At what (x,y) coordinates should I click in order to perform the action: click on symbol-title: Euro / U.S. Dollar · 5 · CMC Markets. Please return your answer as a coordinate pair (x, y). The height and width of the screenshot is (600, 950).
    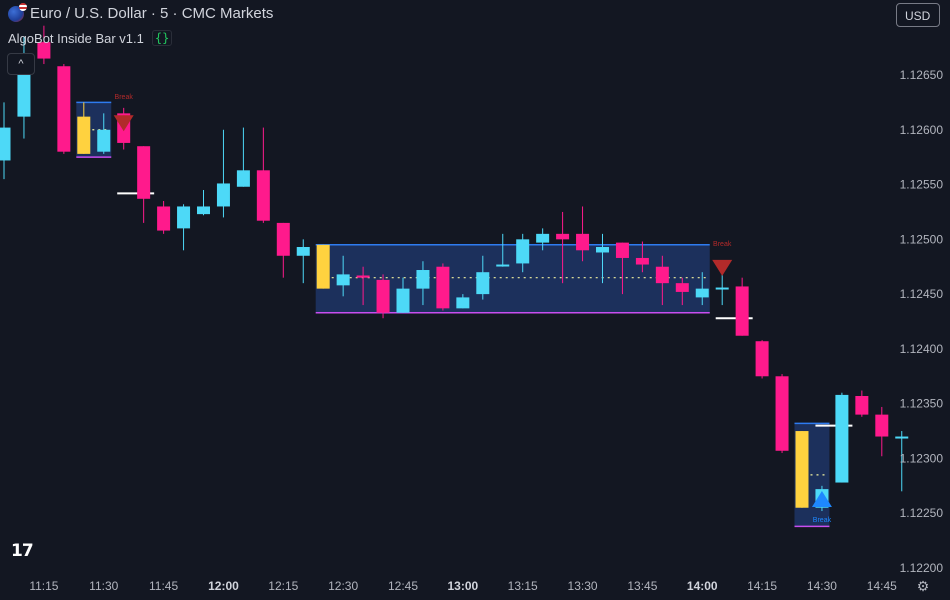
    Looking at the image, I should click on (152, 13).